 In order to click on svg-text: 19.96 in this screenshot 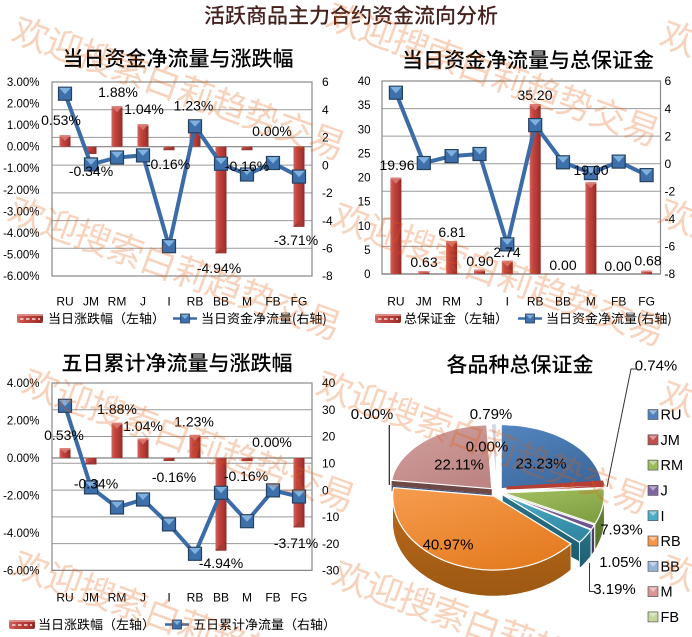, I will do `click(396, 165)`.